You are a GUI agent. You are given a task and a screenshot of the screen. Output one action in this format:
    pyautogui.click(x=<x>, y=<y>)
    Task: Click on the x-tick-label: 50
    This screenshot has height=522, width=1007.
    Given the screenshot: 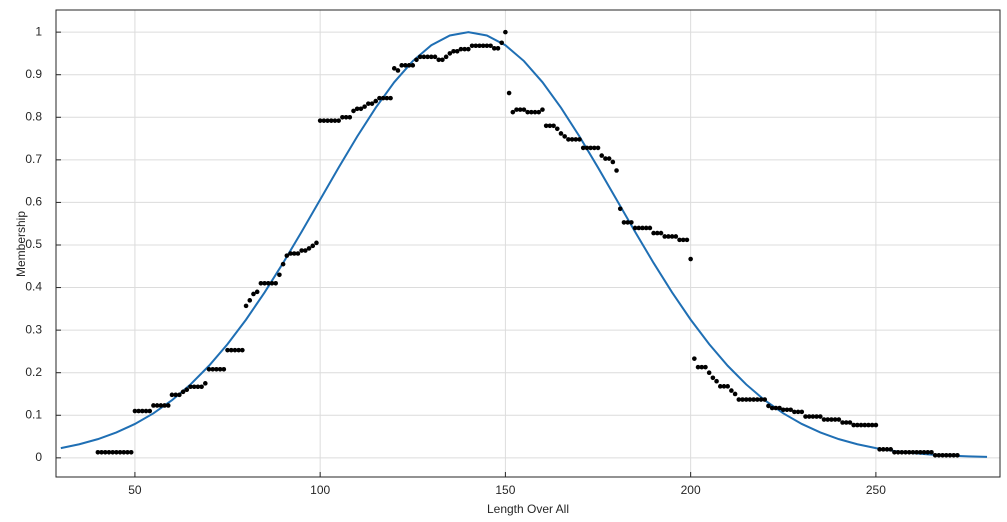 What is the action you would take?
    pyautogui.click(x=135, y=490)
    